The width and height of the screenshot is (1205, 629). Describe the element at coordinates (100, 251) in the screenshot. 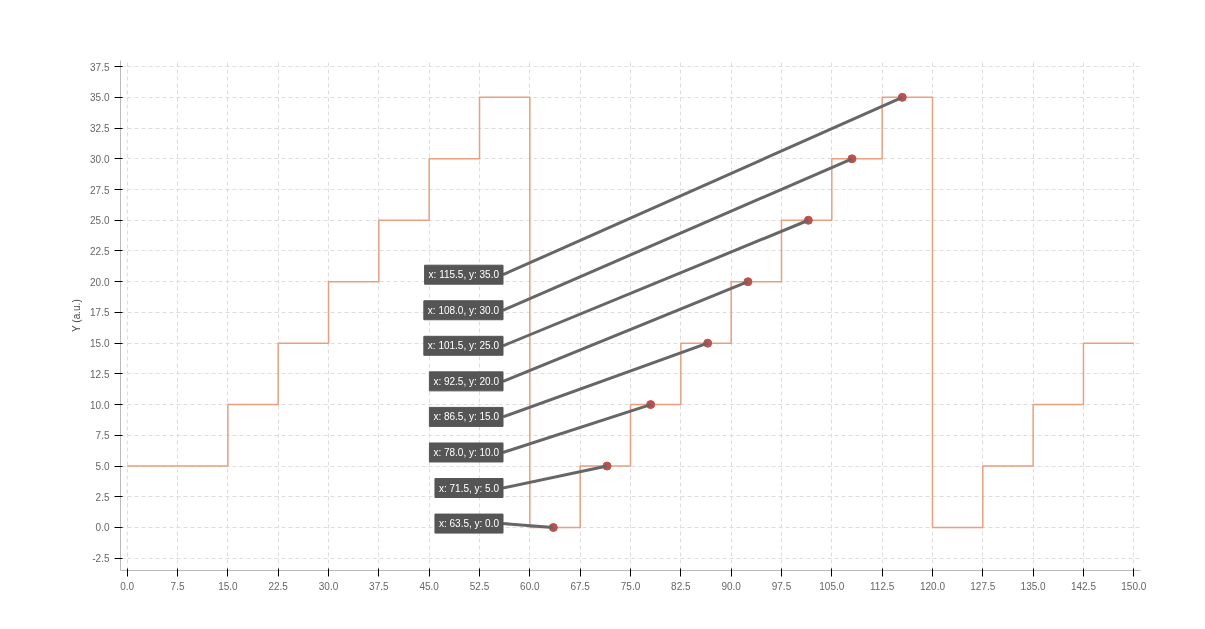

I see `y-tick-label: 22.5` at that location.